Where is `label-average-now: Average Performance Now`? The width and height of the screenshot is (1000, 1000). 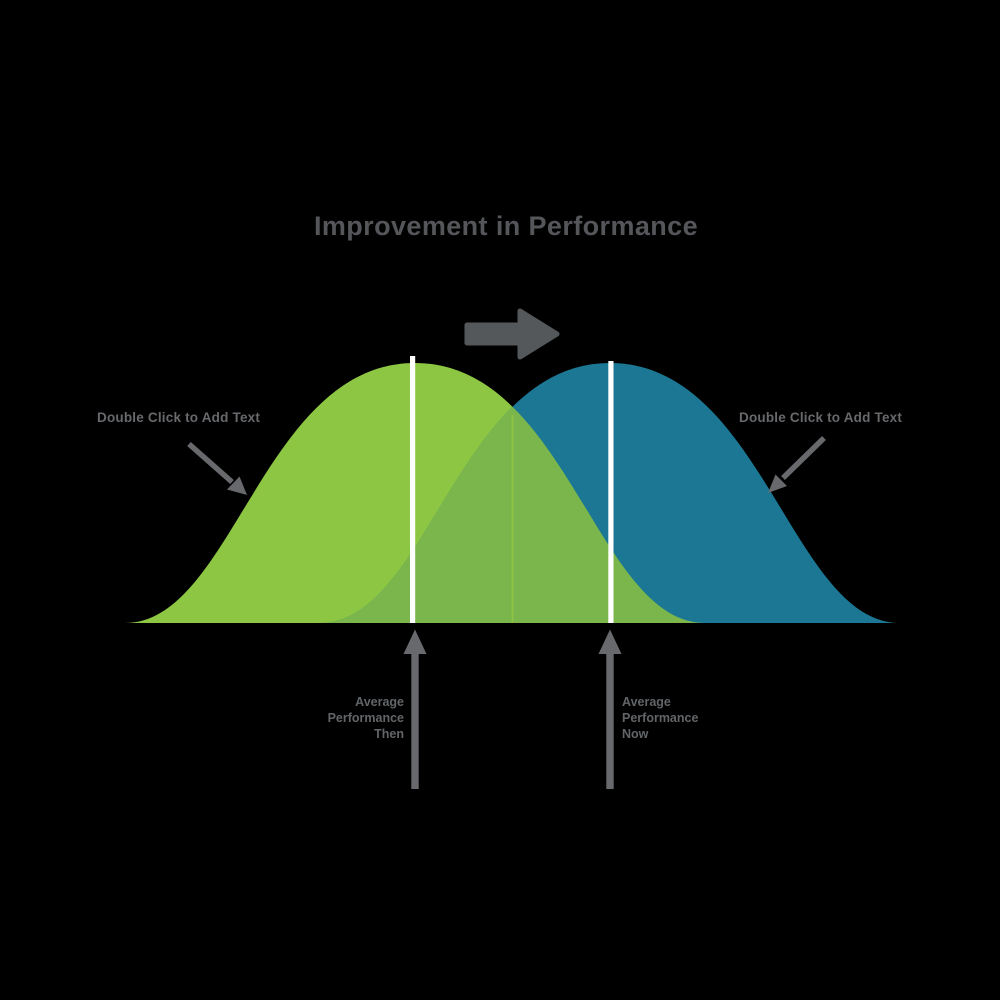 label-average-now: Average Performance Now is located at coordinates (683, 718).